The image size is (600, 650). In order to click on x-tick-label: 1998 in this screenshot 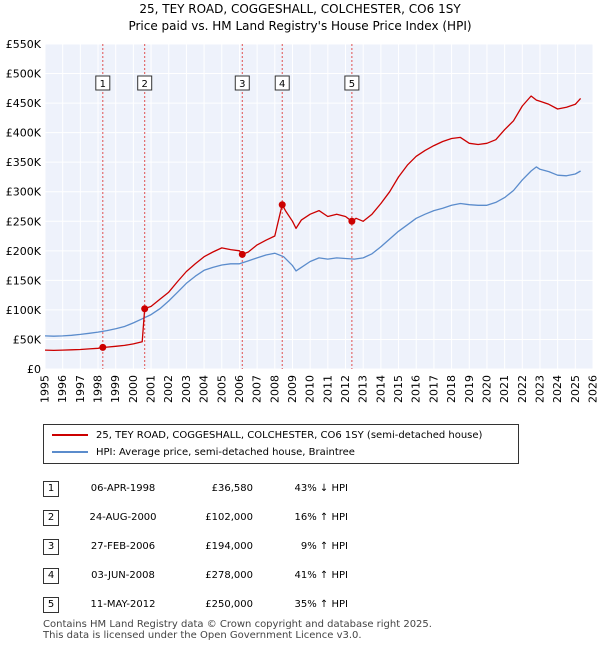, I will do `click(98, 389)`.